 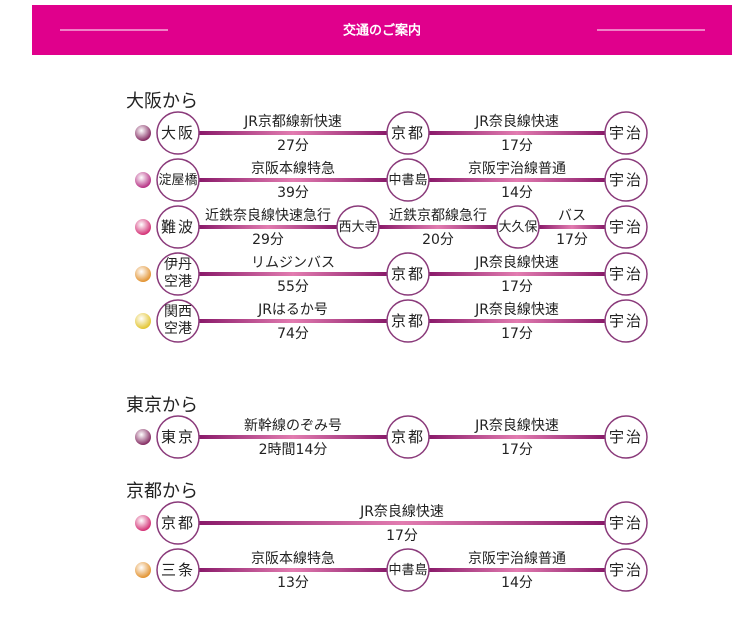 I want to click on travel-time: 74分, so click(x=293, y=334).